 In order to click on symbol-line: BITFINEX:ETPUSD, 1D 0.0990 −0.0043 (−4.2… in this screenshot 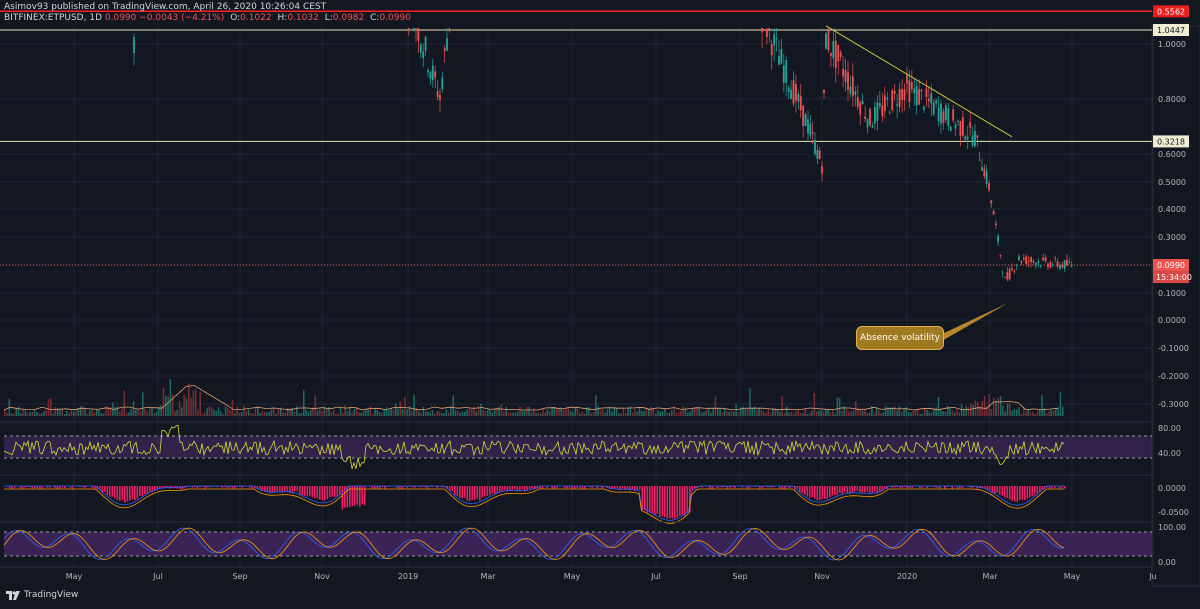, I will do `click(207, 18)`.